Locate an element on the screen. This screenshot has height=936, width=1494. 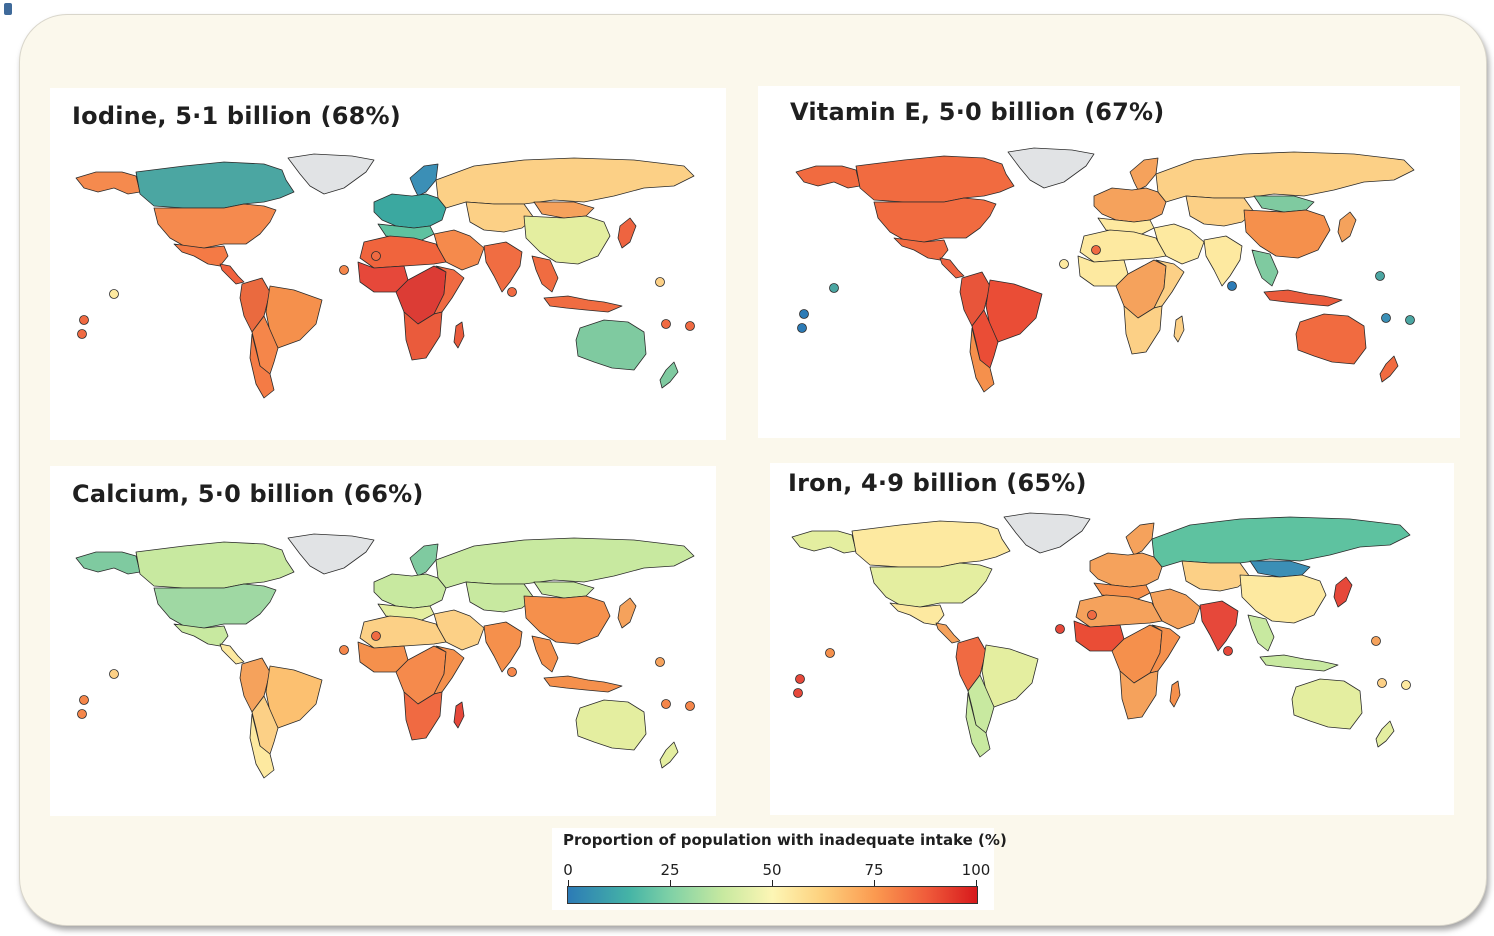
panel-title: Iron, 4·9 billion (65%) is located at coordinates (937, 483).